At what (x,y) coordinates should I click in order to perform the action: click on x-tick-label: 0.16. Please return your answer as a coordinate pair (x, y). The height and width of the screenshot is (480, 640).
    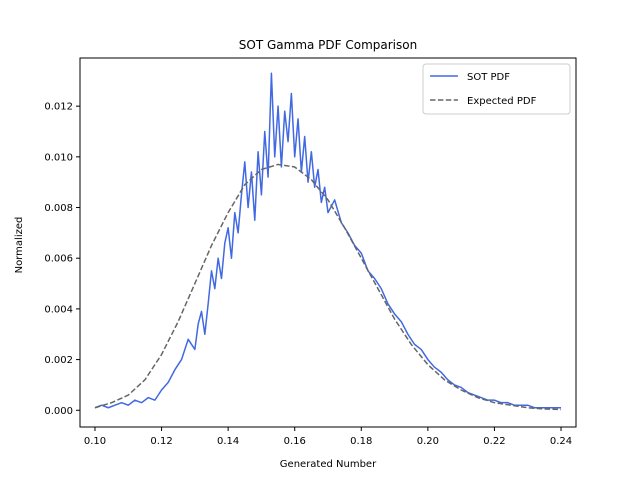
    Looking at the image, I should click on (295, 441).